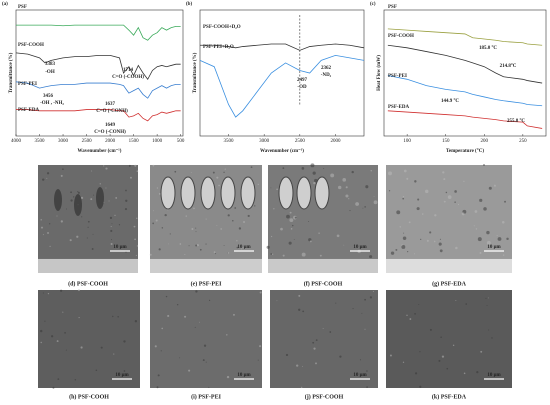  What do you see at coordinates (397, 76) in the screenshot?
I see `series-label: PSF-PEI` at bounding box center [397, 76].